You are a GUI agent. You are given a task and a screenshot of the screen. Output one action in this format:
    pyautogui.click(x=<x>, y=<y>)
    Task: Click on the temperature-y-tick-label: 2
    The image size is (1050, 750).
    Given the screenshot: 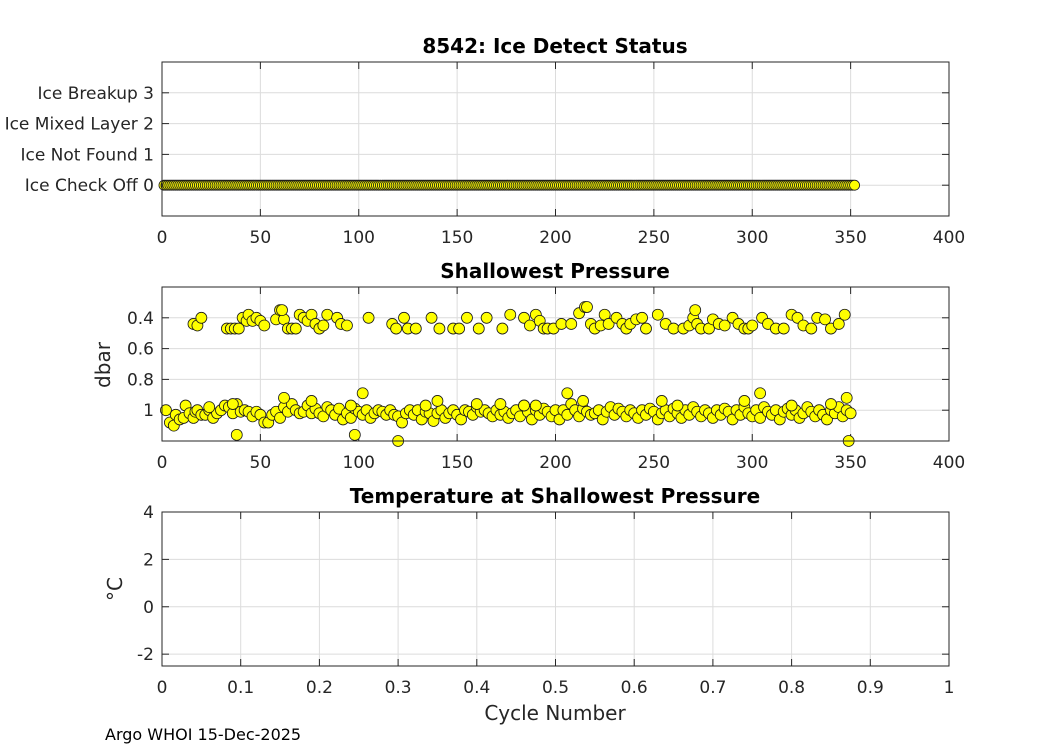 What is the action you would take?
    pyautogui.click(x=148, y=560)
    